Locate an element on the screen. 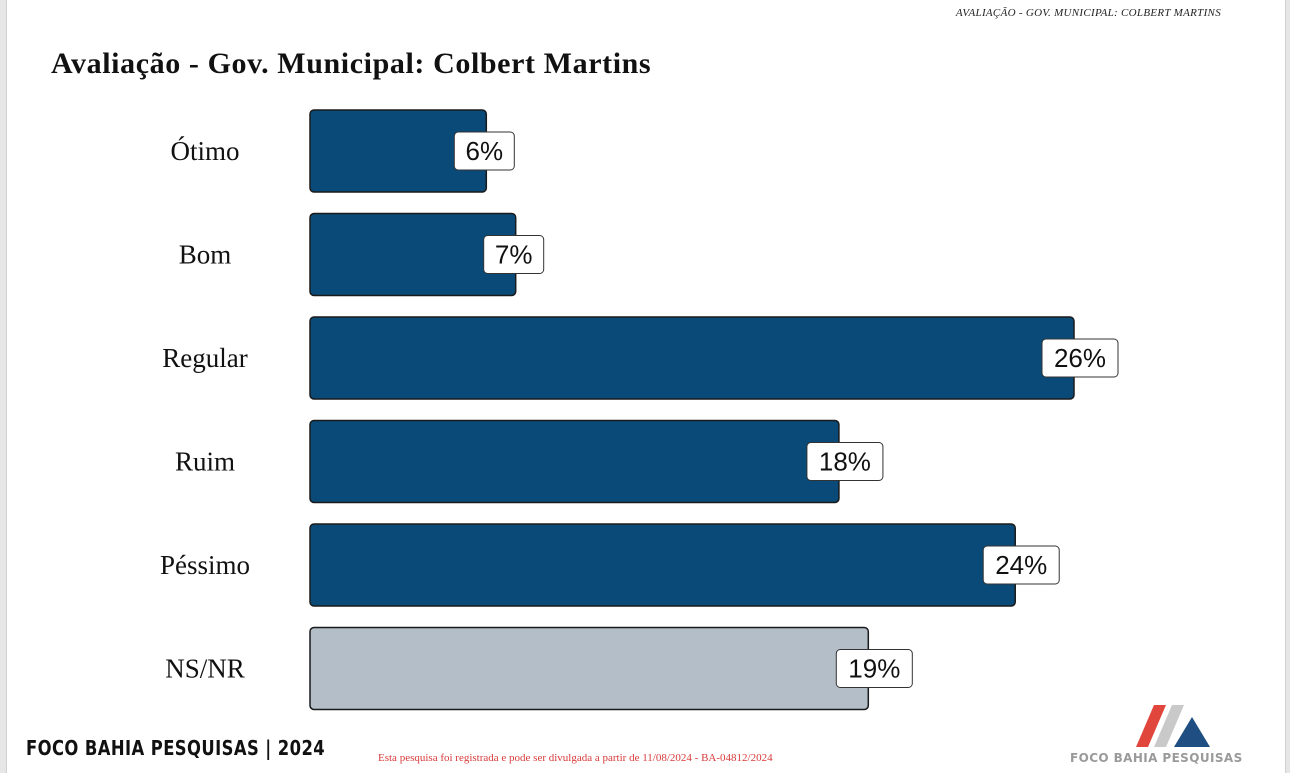 This screenshot has height=773, width=1290. value-label: 7% is located at coordinates (514, 255).